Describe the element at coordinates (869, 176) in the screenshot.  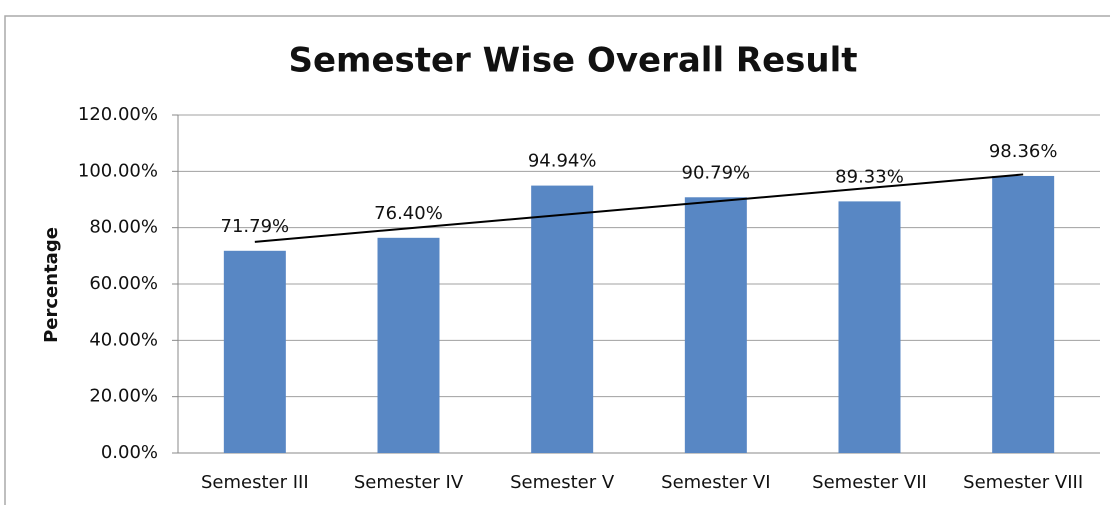
I see `data-label: 89.33%` at that location.